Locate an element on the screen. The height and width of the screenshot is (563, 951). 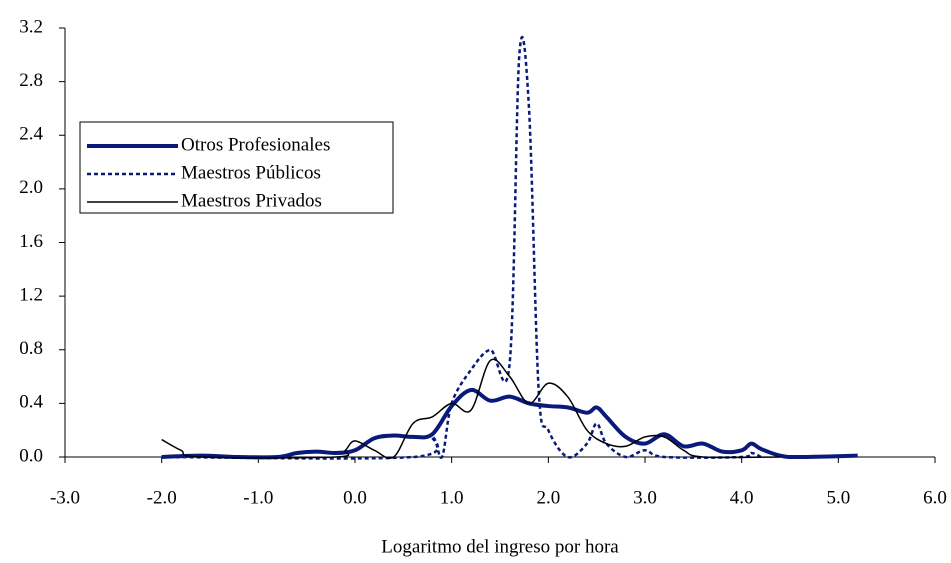
y-tick-label: 2.8 is located at coordinates (31, 80).